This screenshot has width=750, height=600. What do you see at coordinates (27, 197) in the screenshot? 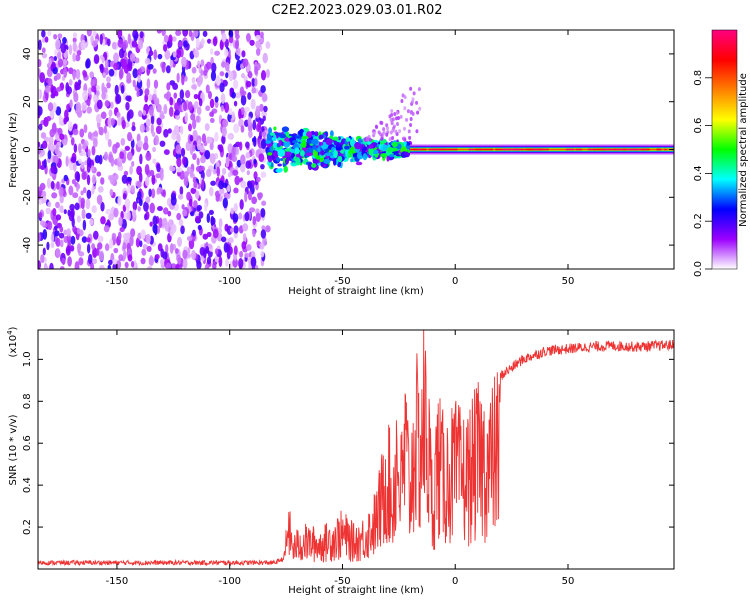
I see `y-tick-label: -20` at bounding box center [27, 197].